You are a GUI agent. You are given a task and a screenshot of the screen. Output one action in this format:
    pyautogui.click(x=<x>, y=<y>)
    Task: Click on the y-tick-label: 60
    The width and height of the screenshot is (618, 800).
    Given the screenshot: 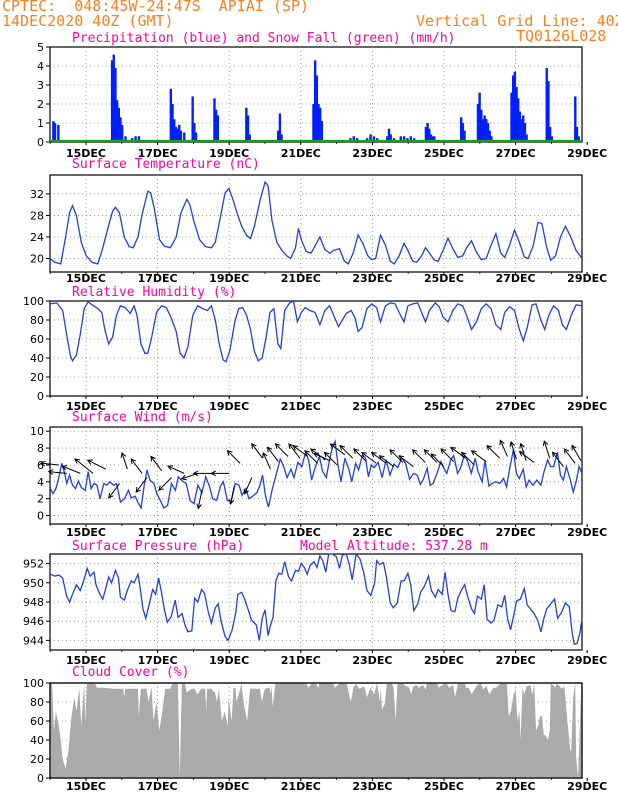 What is the action you would take?
    pyautogui.click(x=37, y=339)
    